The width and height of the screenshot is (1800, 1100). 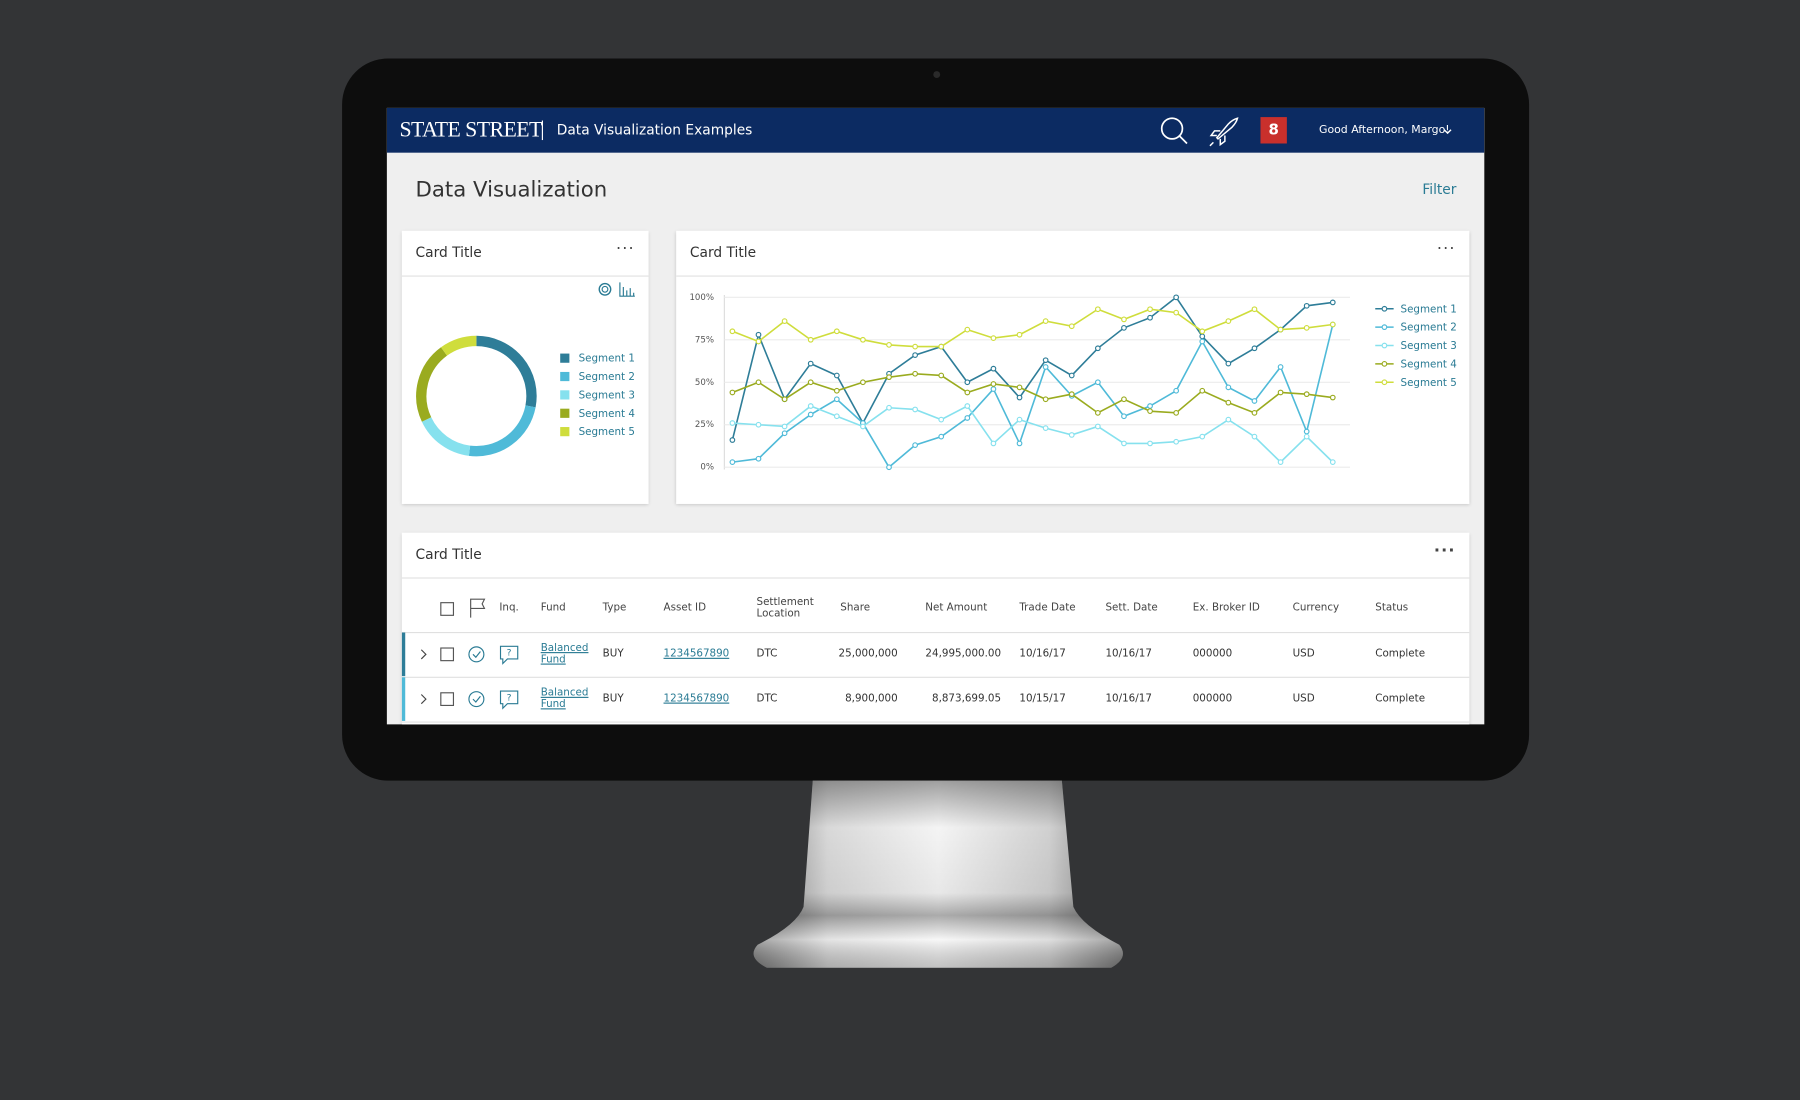 What do you see at coordinates (1273, 130) in the screenshot?
I see `notification-badge: 8` at bounding box center [1273, 130].